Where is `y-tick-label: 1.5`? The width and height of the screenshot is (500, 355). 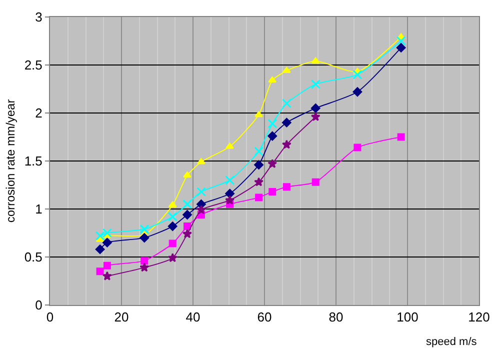 y-tick-label: 1.5 is located at coordinates (33, 161).